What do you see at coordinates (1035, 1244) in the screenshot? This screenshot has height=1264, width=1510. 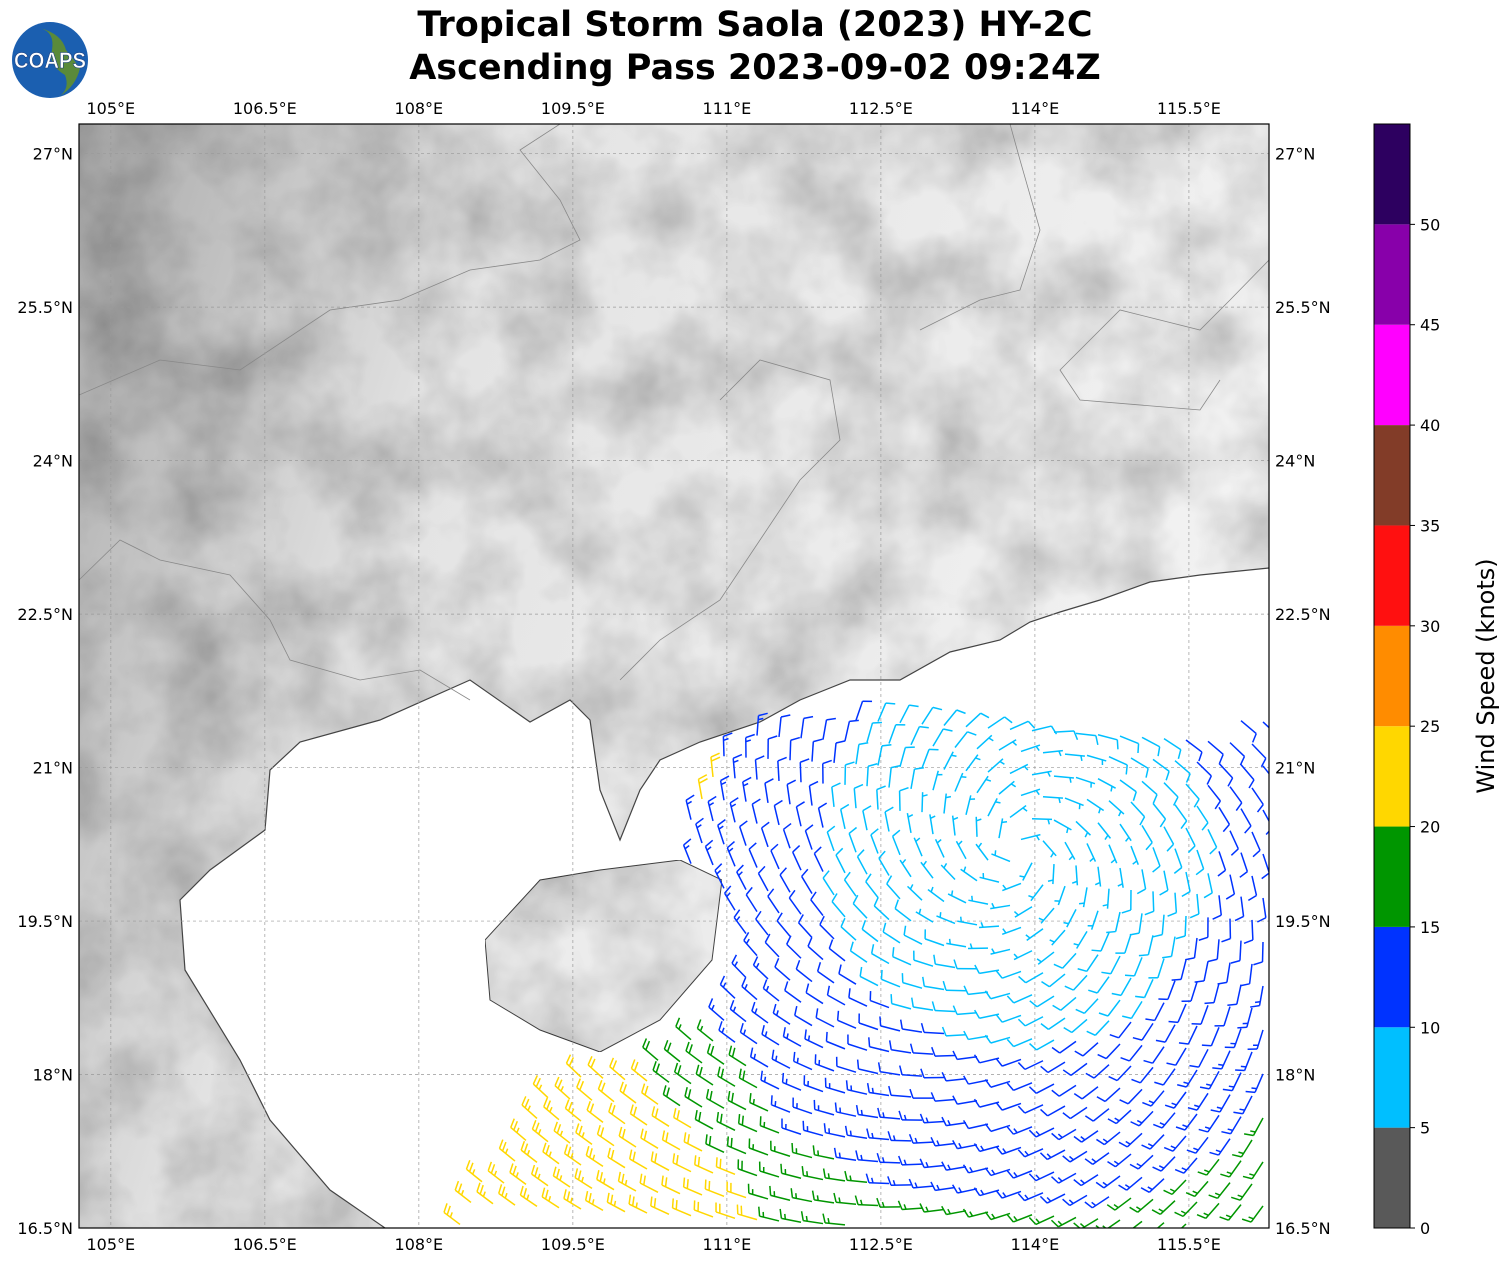 I see `lon-tick-bottom: 114°E` at bounding box center [1035, 1244].